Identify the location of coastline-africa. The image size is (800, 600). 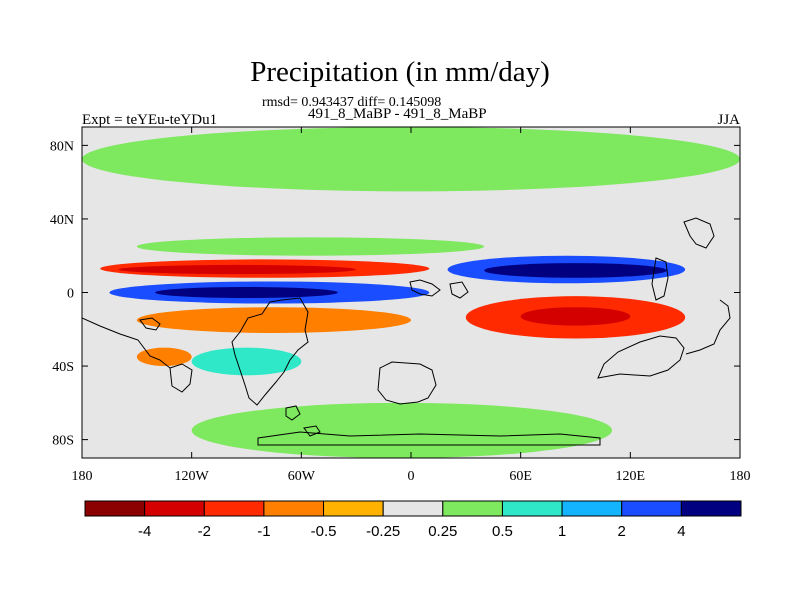
(407, 383).